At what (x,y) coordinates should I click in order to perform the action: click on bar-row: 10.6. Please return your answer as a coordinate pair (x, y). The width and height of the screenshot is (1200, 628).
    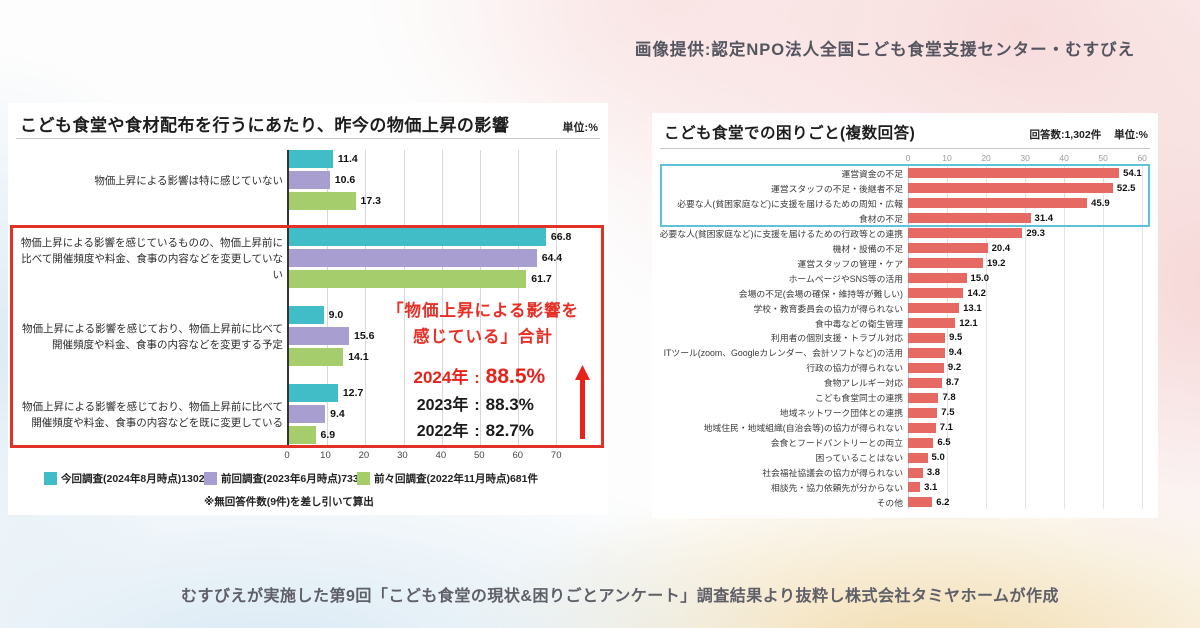
    Looking at the image, I should click on (473, 180).